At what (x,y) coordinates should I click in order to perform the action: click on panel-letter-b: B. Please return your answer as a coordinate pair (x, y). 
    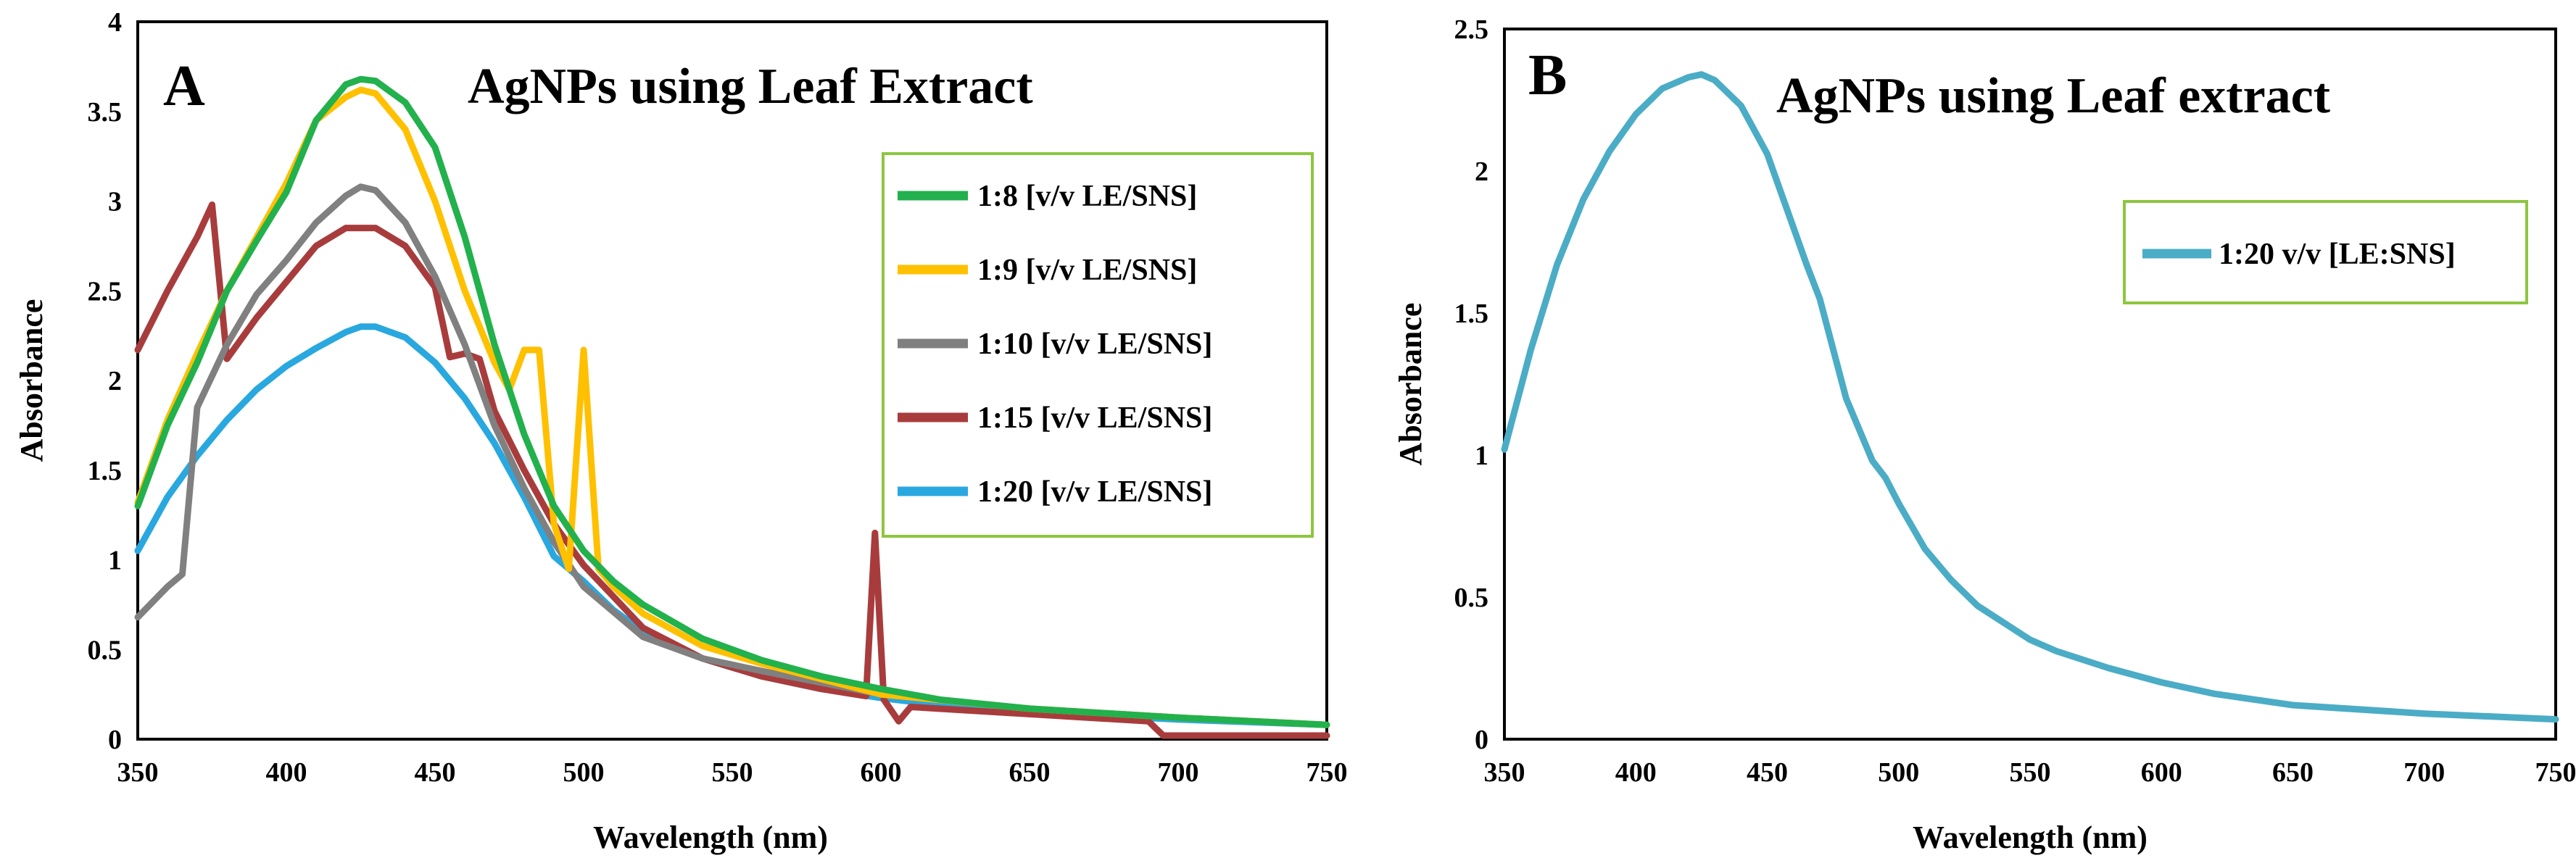
    Looking at the image, I should click on (1548, 75).